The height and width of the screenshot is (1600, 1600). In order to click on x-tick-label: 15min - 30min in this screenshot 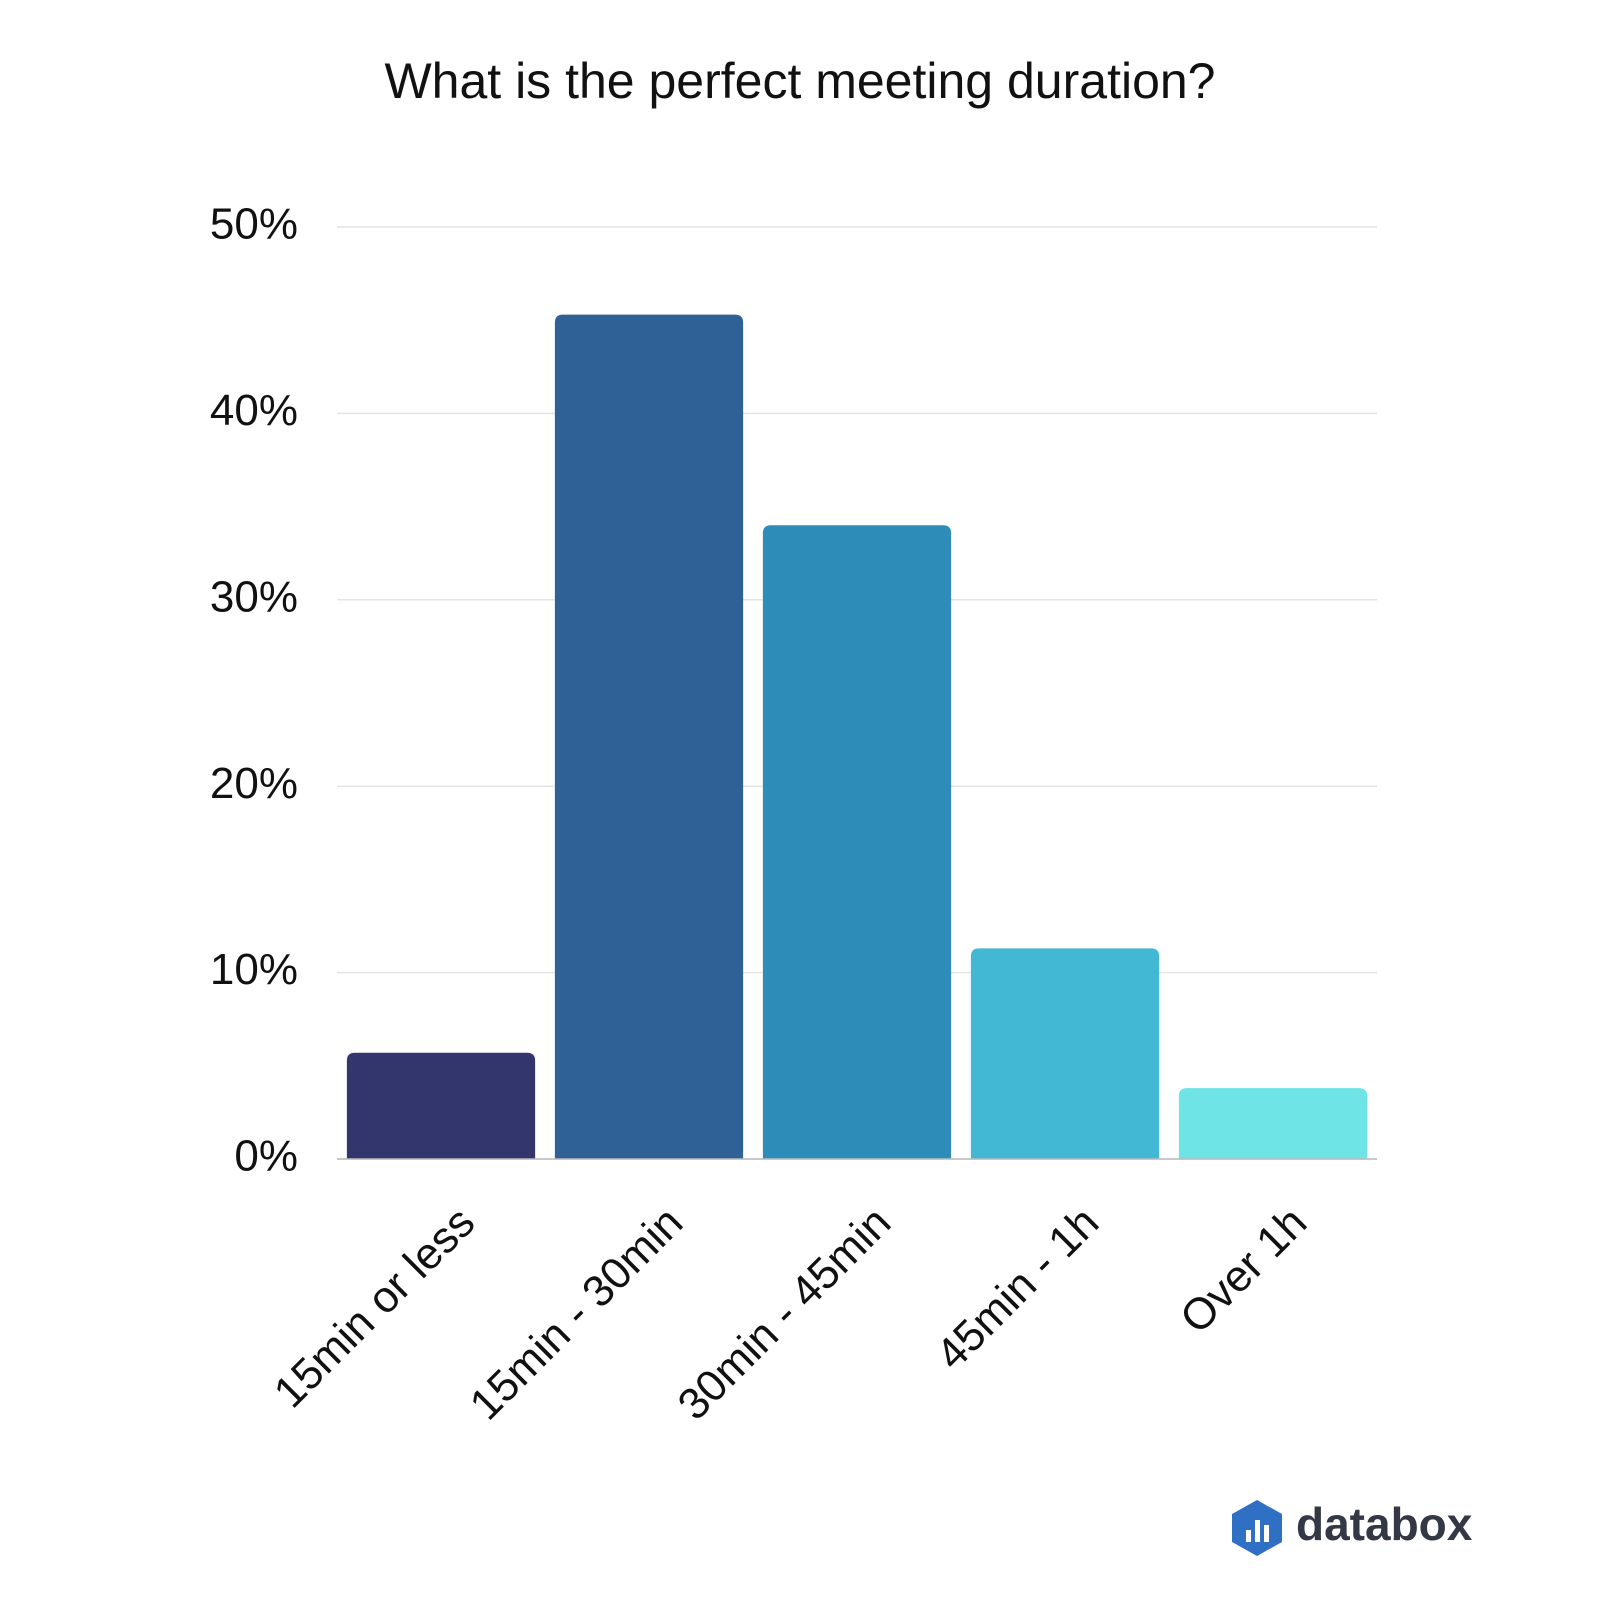, I will do `click(577, 1314)`.